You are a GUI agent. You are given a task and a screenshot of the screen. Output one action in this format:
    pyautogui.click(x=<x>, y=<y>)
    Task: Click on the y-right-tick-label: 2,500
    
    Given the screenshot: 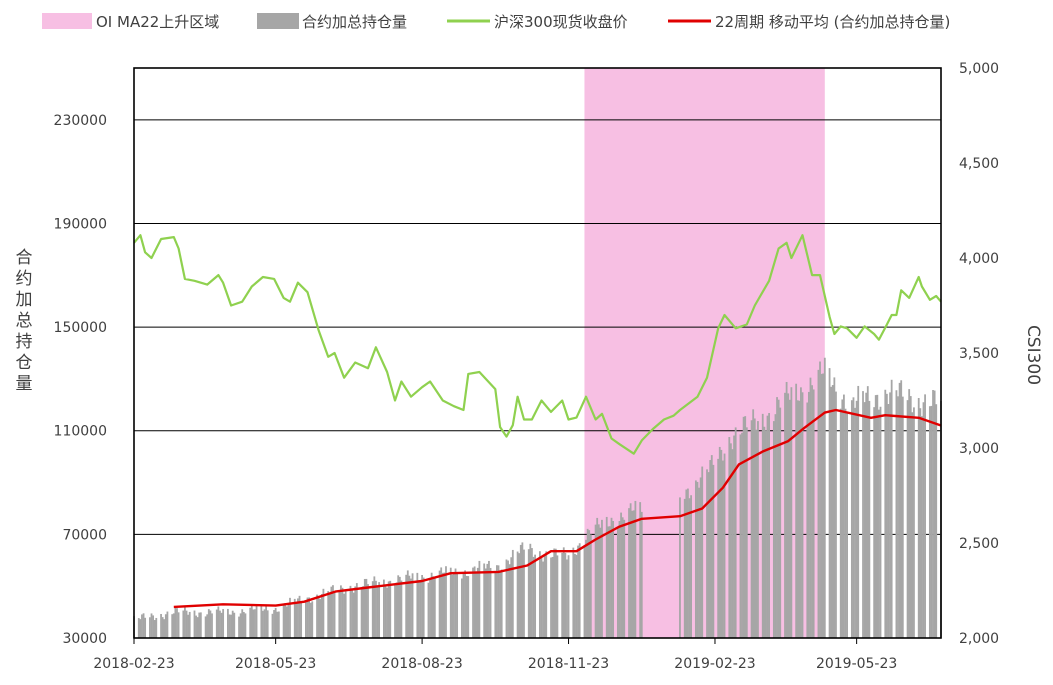 What is the action you would take?
    pyautogui.click(x=979, y=544)
    